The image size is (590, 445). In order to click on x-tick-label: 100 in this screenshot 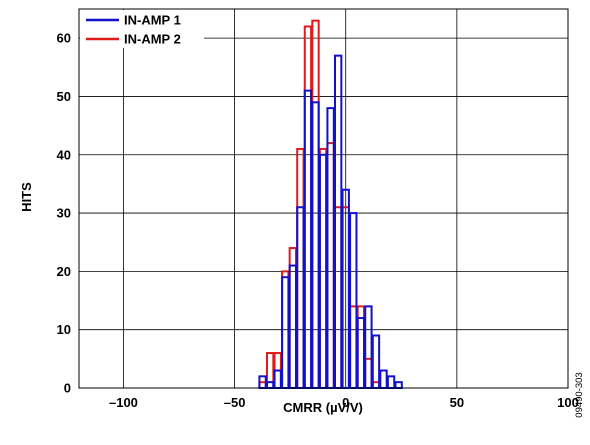, I will do `click(568, 402)`.